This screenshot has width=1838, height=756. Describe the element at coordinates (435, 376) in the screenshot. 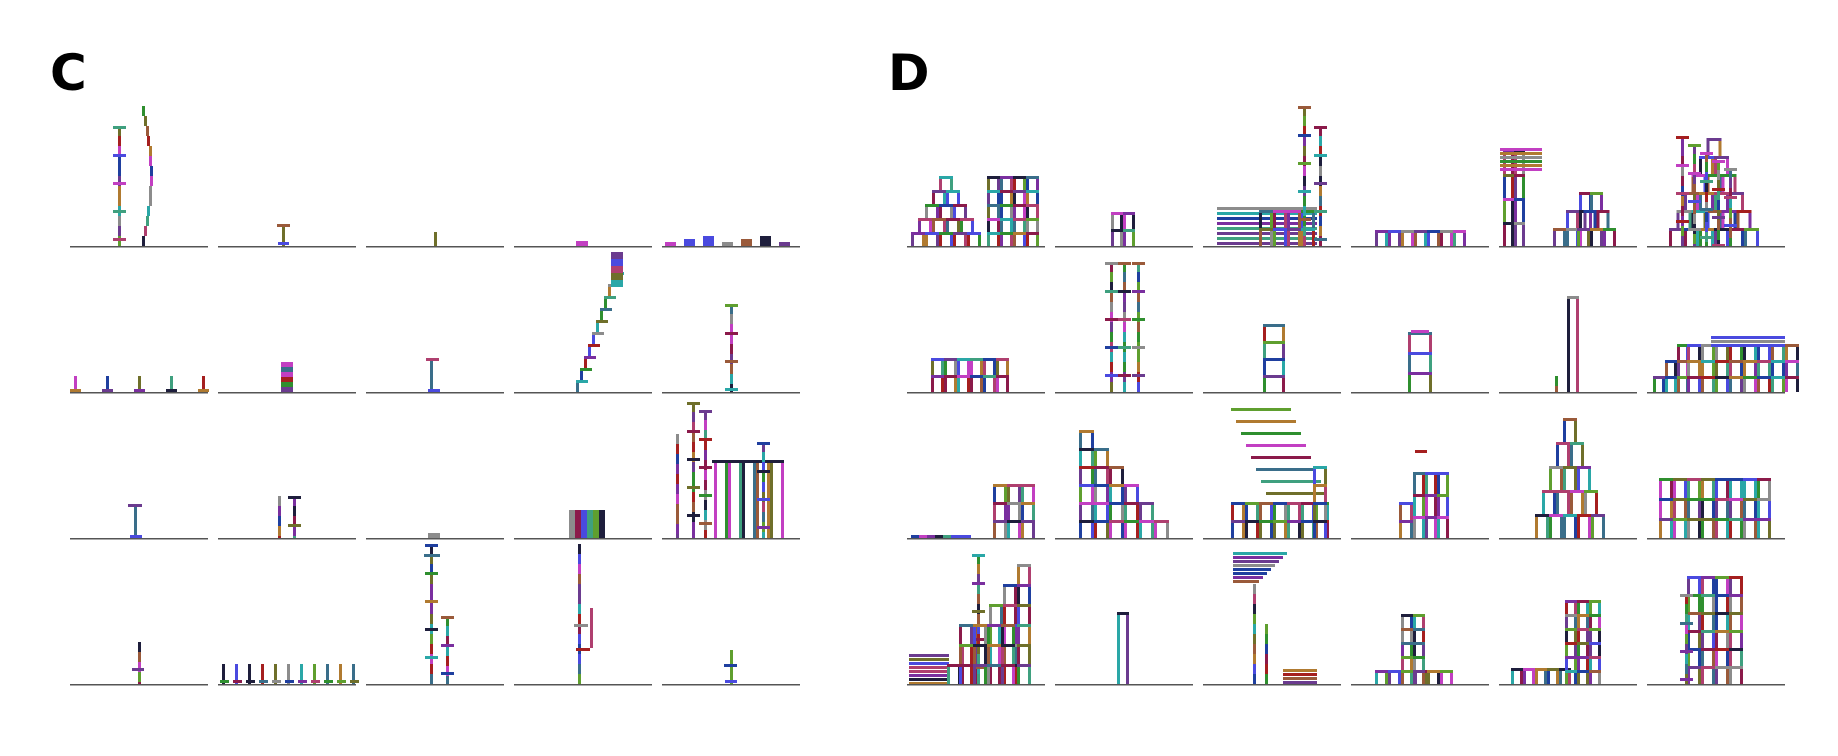

I see `panel-c-grid-cell` at that location.